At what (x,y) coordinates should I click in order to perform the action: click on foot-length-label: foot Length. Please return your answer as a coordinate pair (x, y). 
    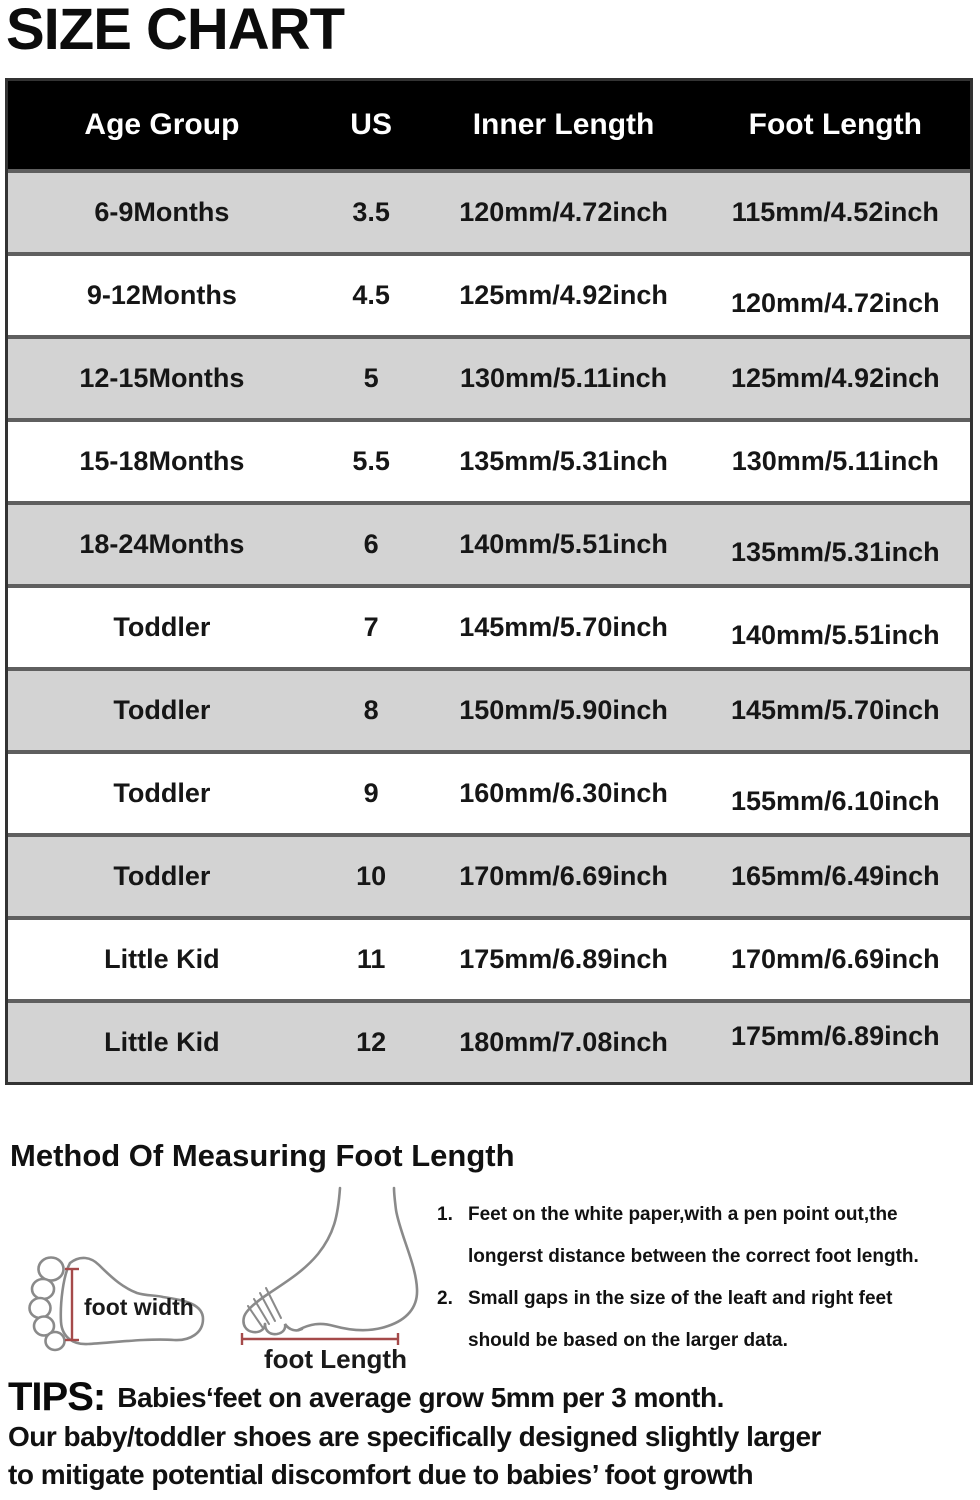
    Looking at the image, I should click on (335, 1359).